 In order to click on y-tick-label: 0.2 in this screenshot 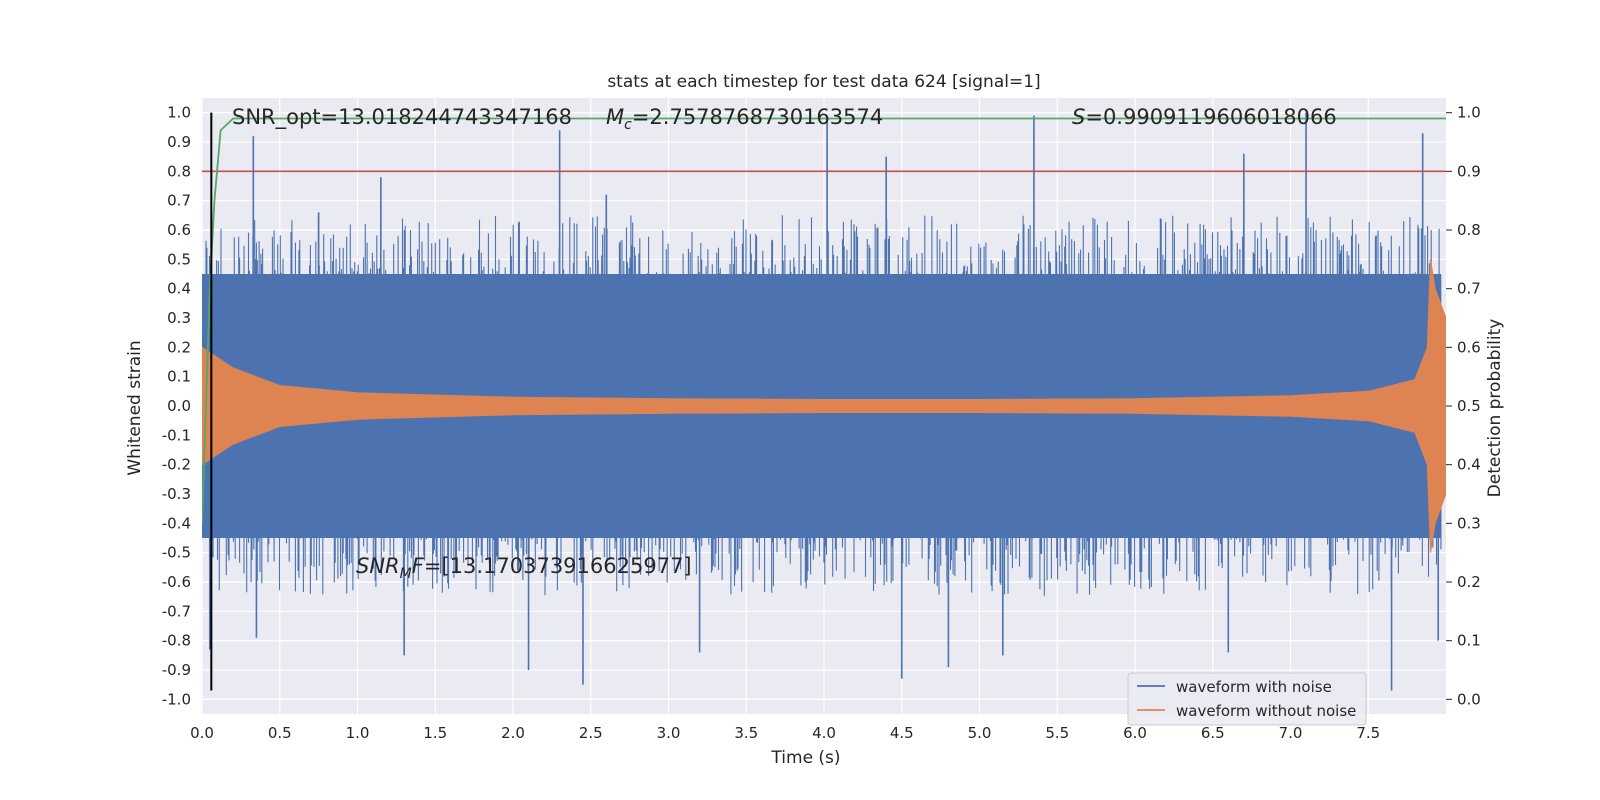, I will do `click(179, 347)`.